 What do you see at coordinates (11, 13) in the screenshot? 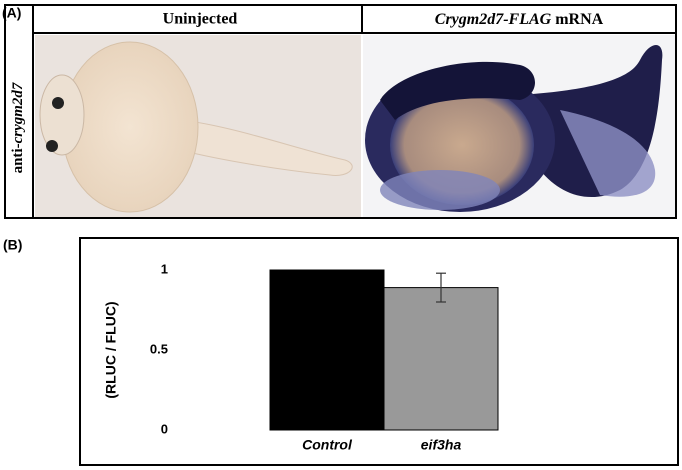
I see `panel-label: (A)` at bounding box center [11, 13].